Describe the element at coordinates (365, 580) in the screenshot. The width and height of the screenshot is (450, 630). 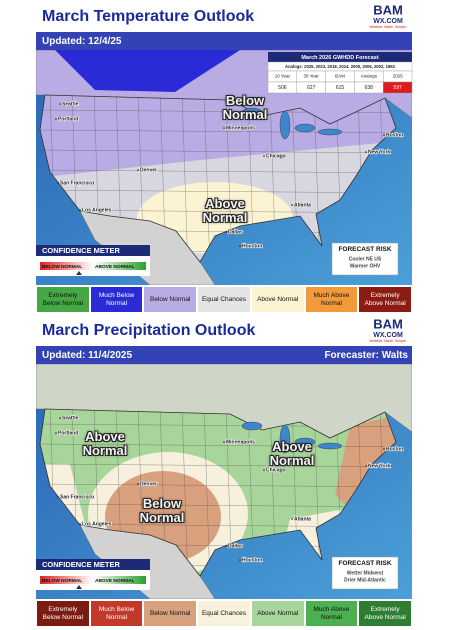
I see `risk-line: Drier Mid-Atlantic` at that location.